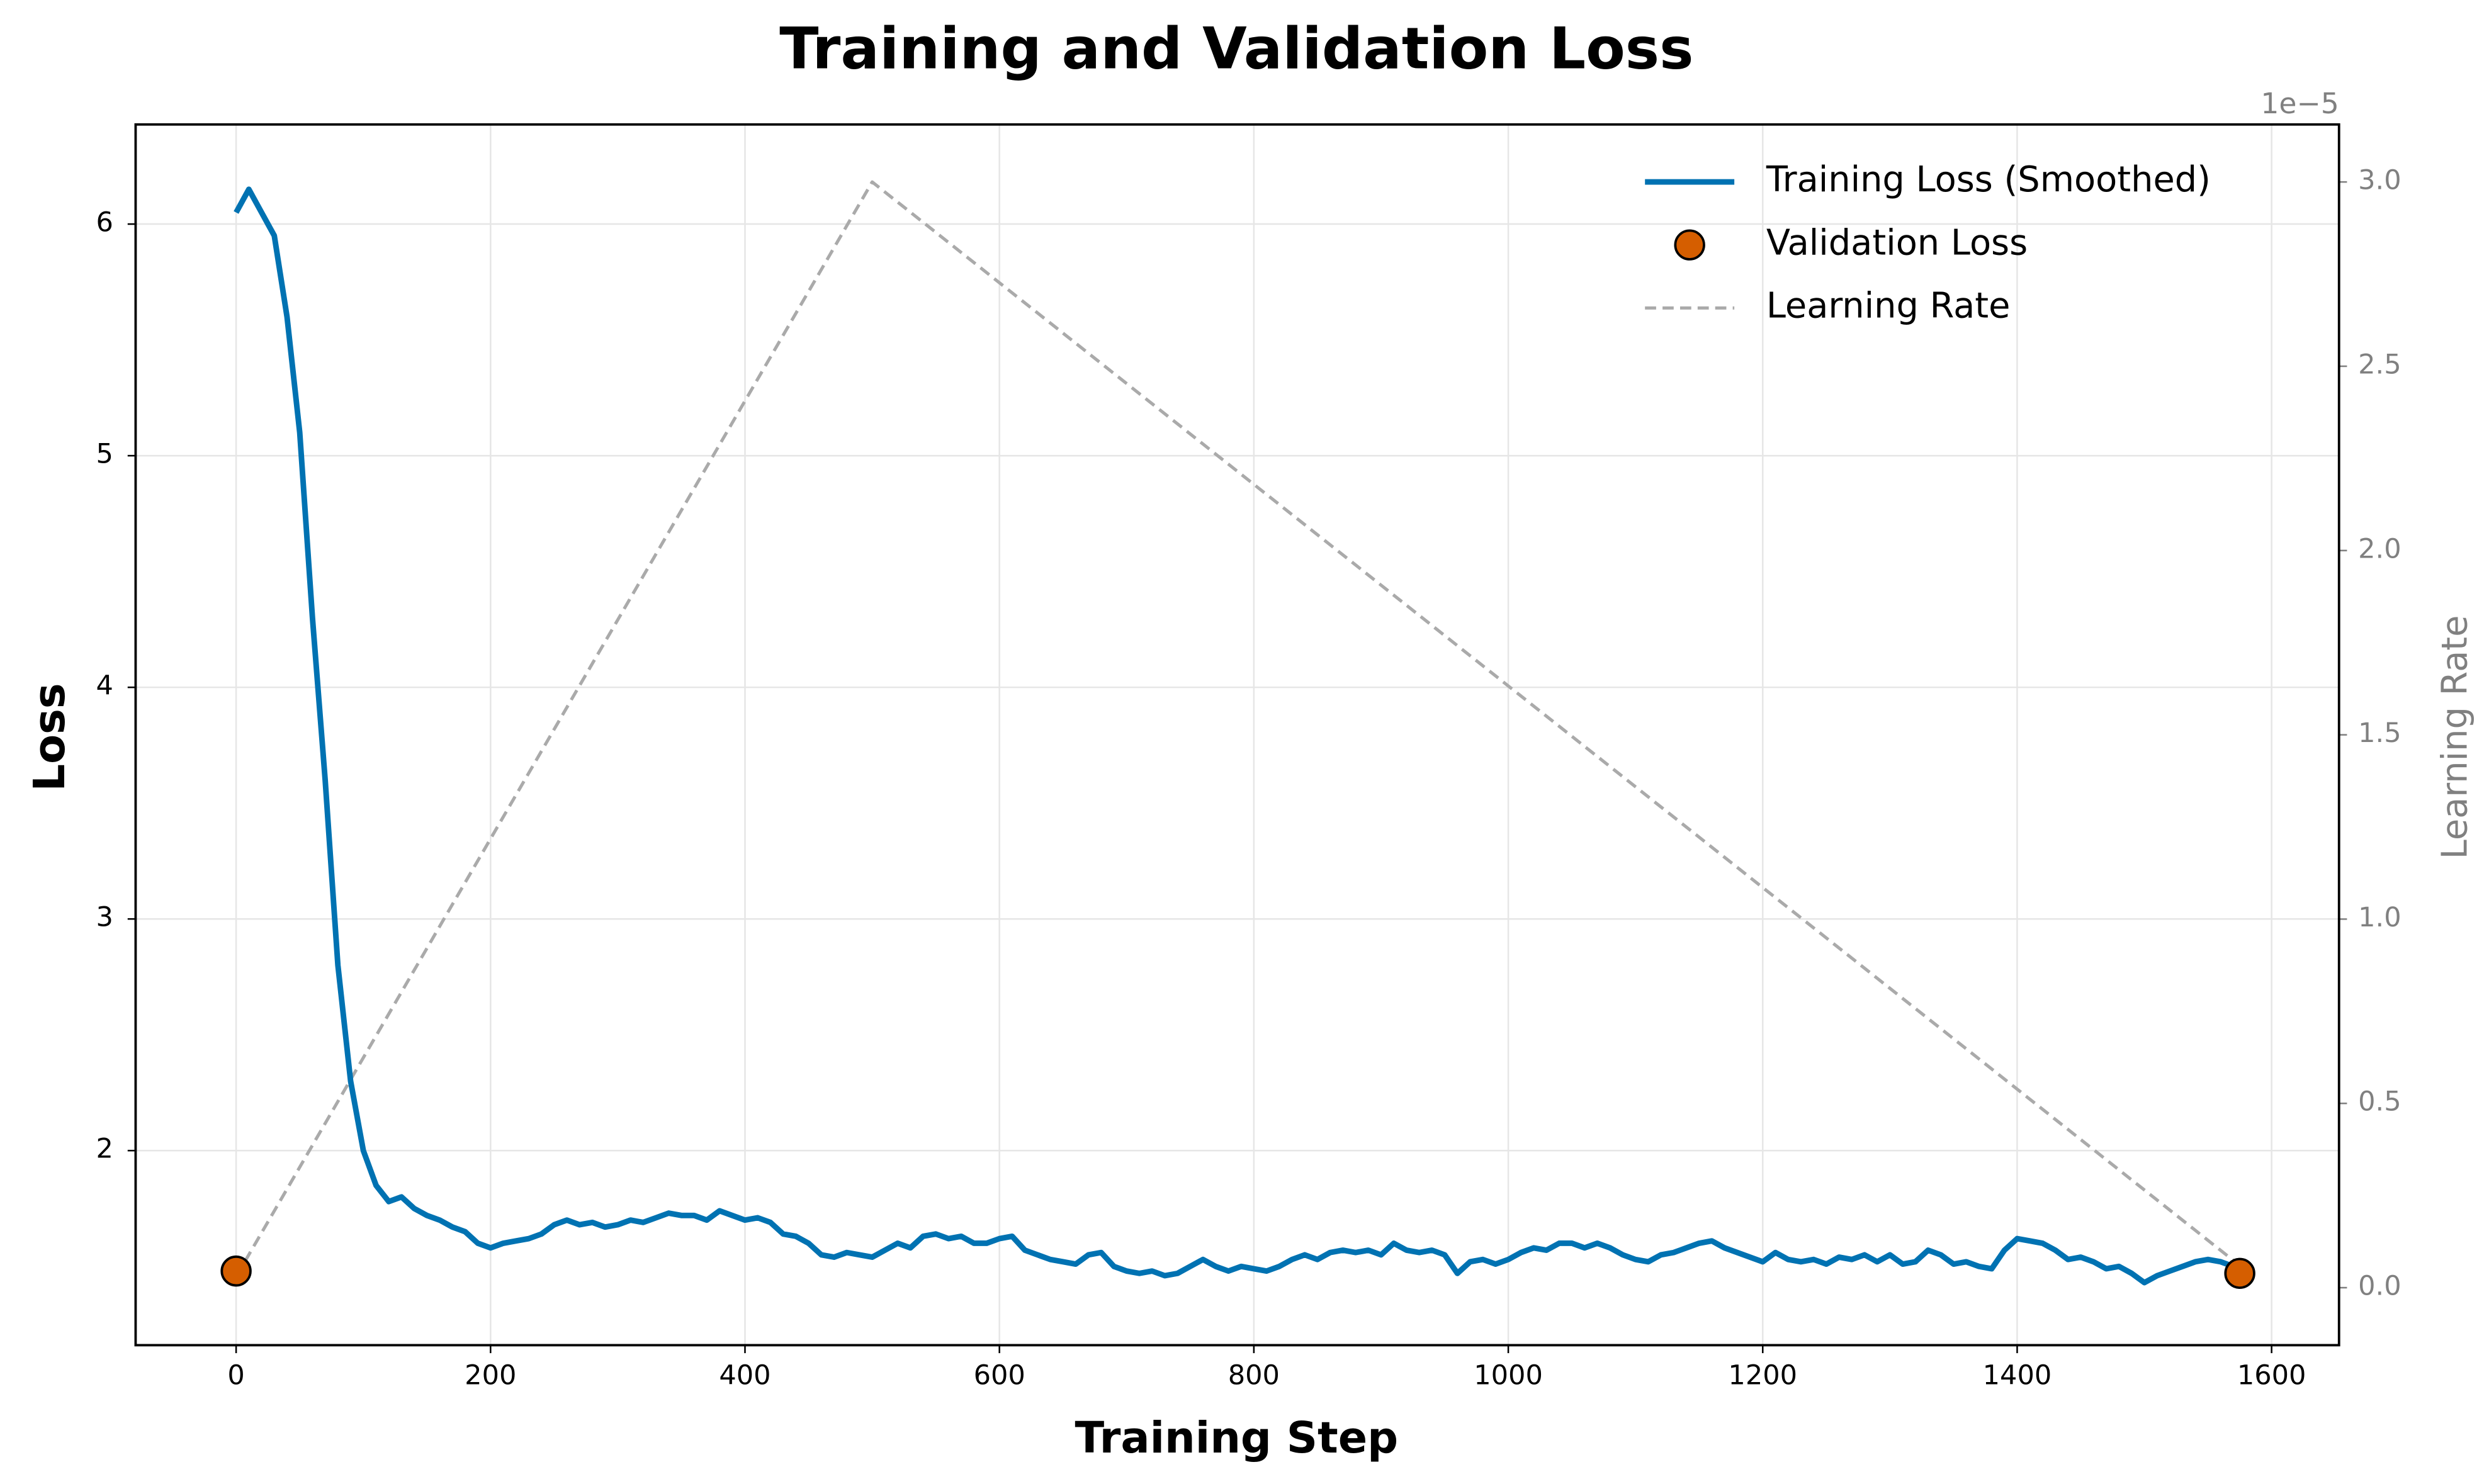  Describe the element at coordinates (2299, 103) in the screenshot. I see `y2-offset-text: 1e−5` at that location.